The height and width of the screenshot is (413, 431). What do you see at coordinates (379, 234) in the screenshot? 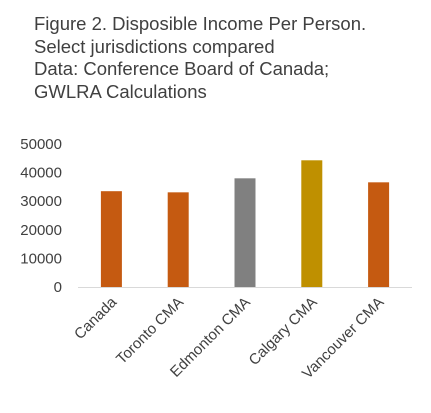
I see `bar-vancouver-cma` at bounding box center [379, 234].